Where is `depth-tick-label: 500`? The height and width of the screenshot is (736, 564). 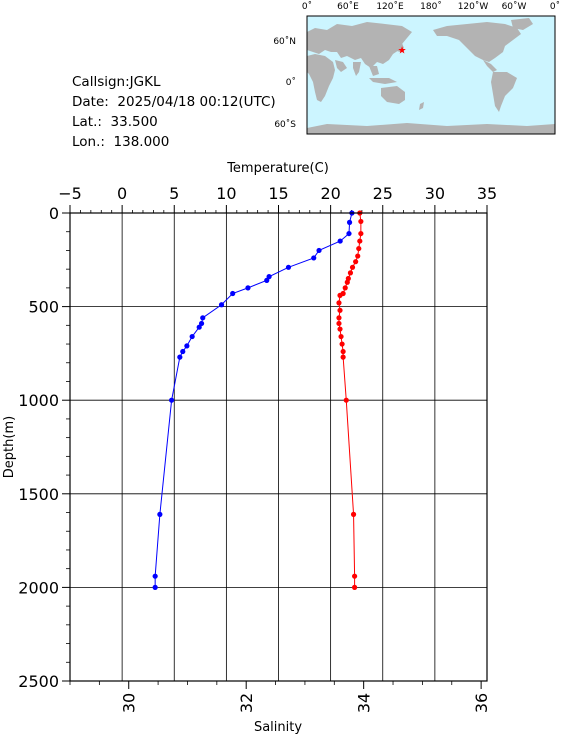 depth-tick-label: 500 is located at coordinates (43, 307).